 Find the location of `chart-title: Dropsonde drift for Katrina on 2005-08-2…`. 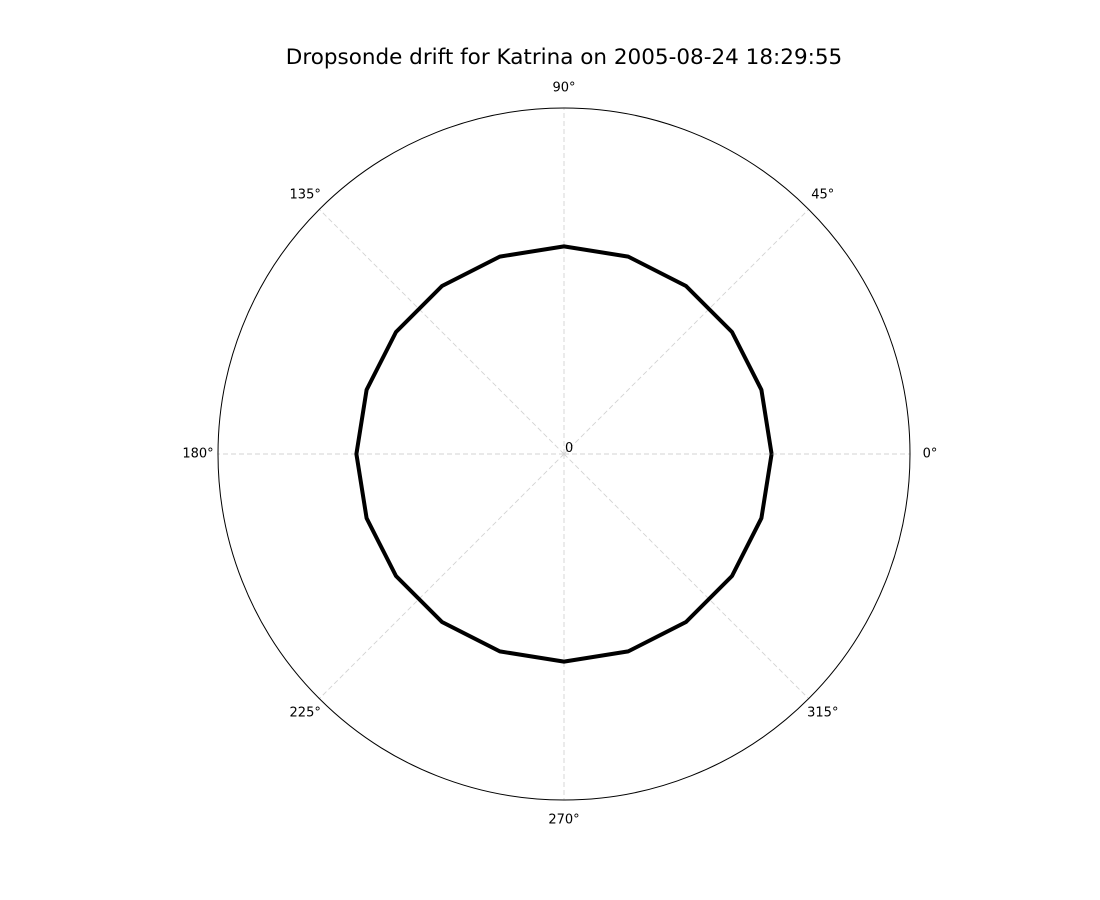

chart-title: Dropsonde drift for Katrina on 2005-08-2… is located at coordinates (564, 57).